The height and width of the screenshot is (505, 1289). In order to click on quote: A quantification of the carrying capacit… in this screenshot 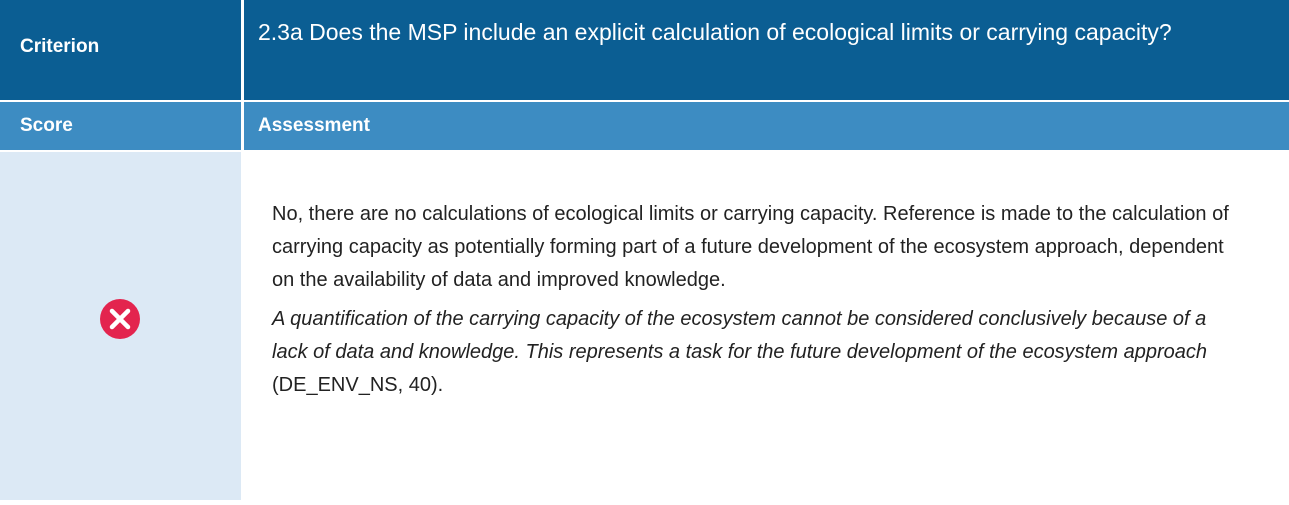, I will do `click(739, 335)`.